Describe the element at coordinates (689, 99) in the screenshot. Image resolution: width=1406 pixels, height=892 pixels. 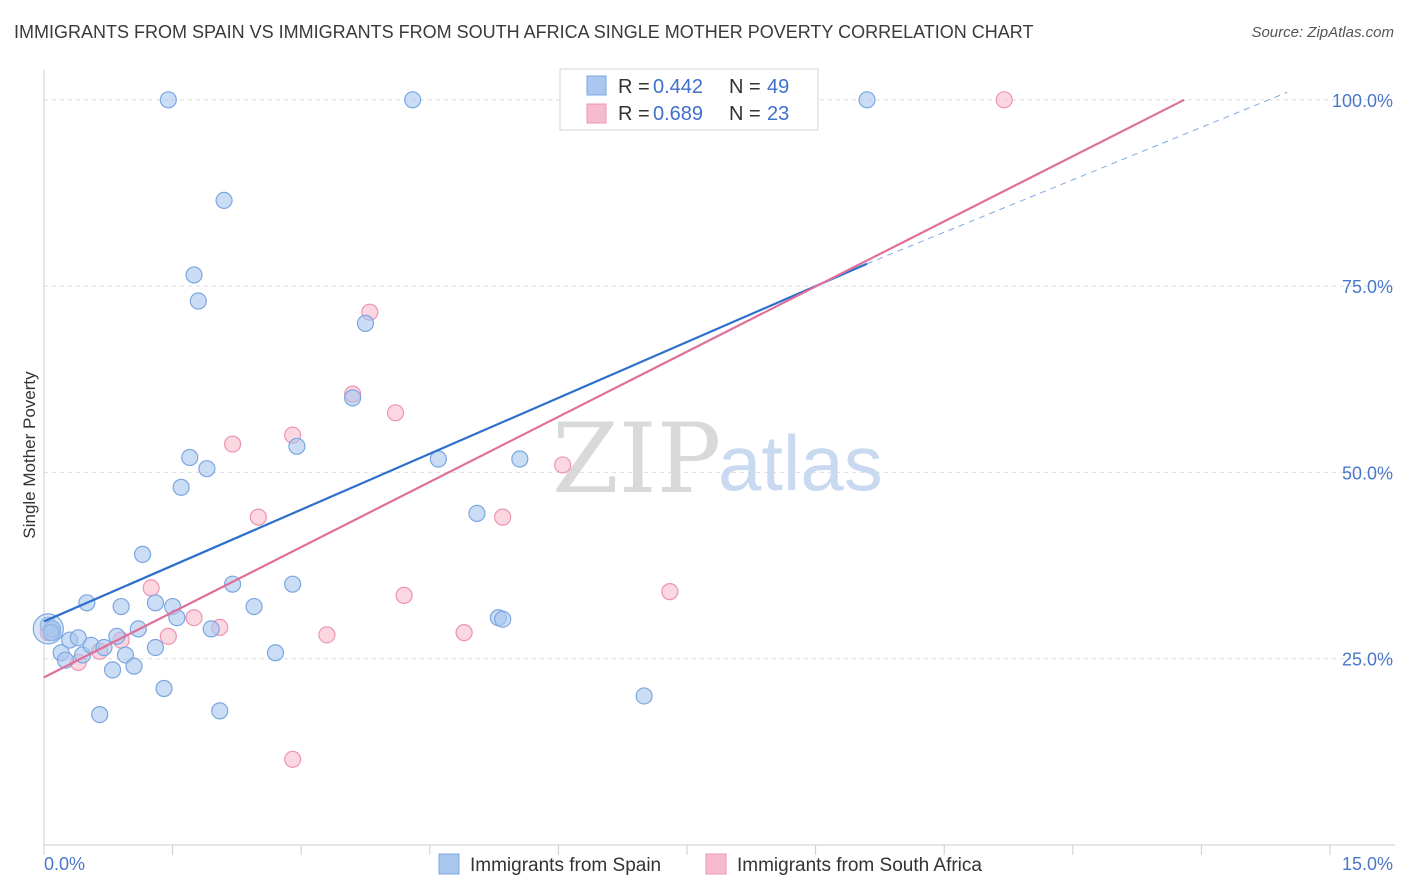
I see `stats-legend: R = 0.442 N = 49 R = 0.689 N = 23` at that location.